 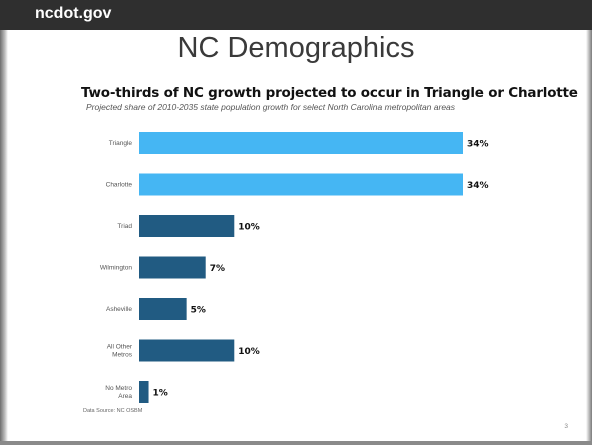 I want to click on category-label: Triad, so click(x=124, y=226).